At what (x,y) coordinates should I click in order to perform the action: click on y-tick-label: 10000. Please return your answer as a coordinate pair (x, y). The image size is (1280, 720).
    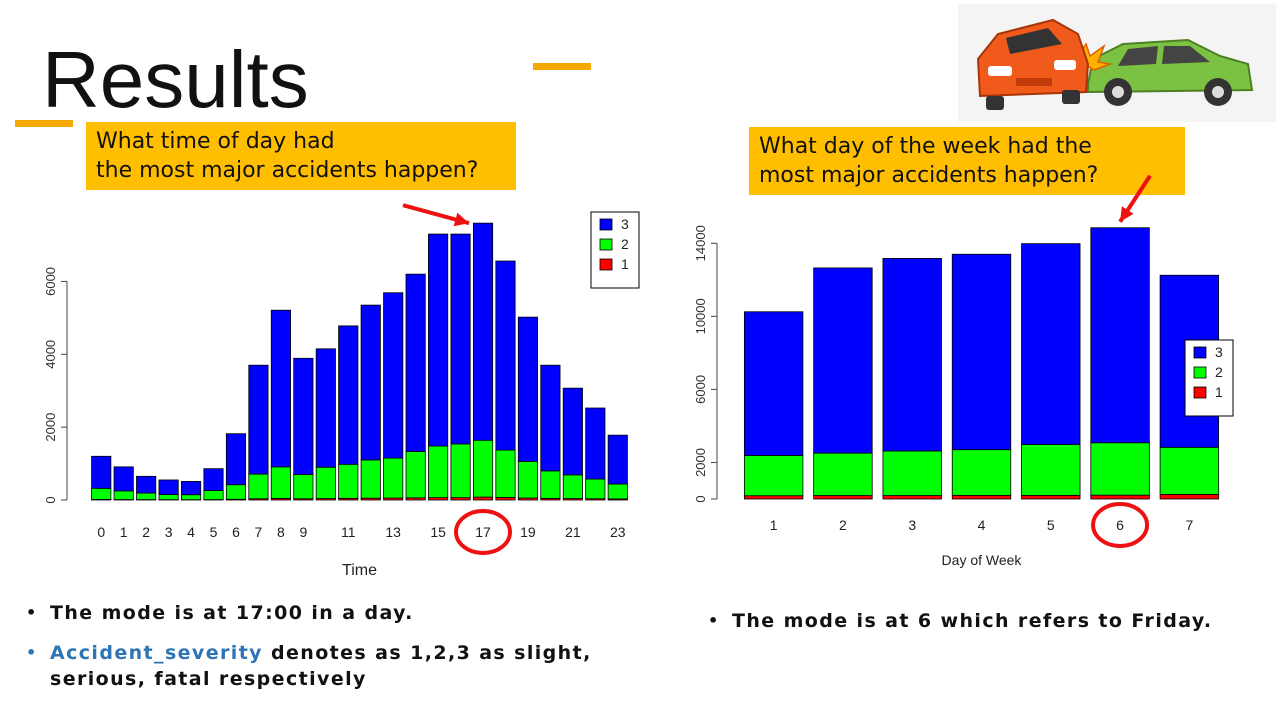
    Looking at the image, I should click on (700, 316).